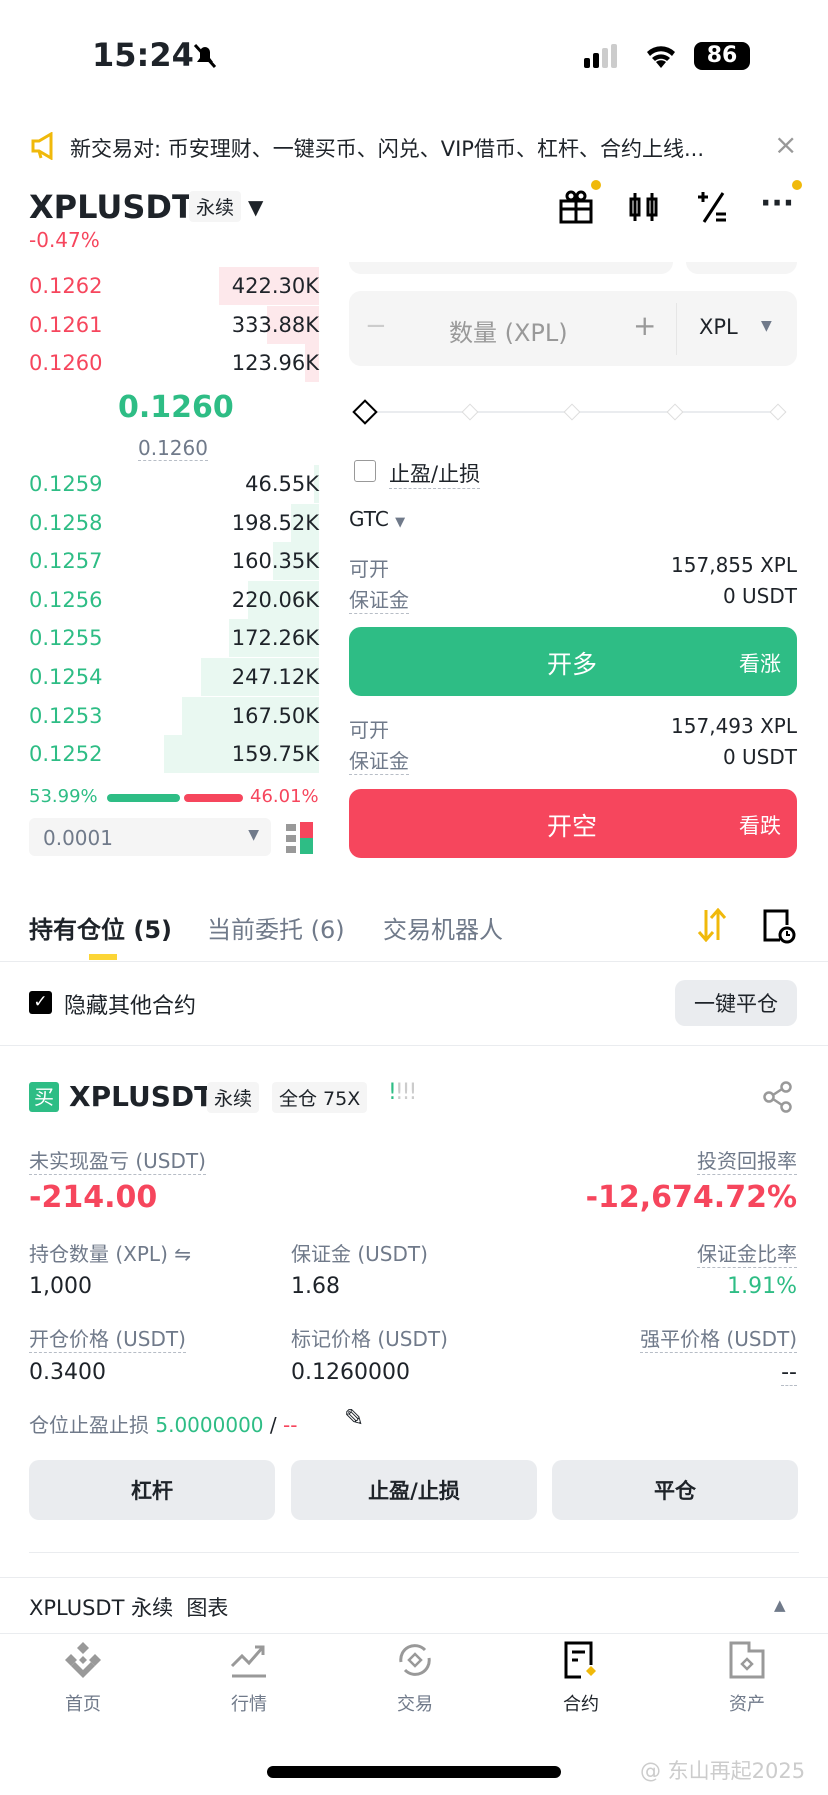  Describe the element at coordinates (376, 326) in the screenshot. I see `decrease-icon: −` at that location.